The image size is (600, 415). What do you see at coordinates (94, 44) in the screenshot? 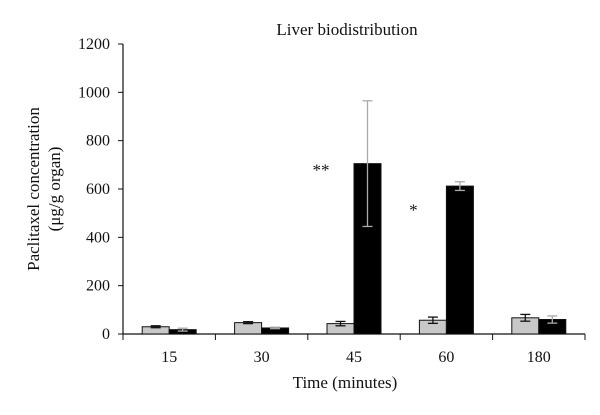
I see `y-tick-label: 1200` at bounding box center [94, 44].